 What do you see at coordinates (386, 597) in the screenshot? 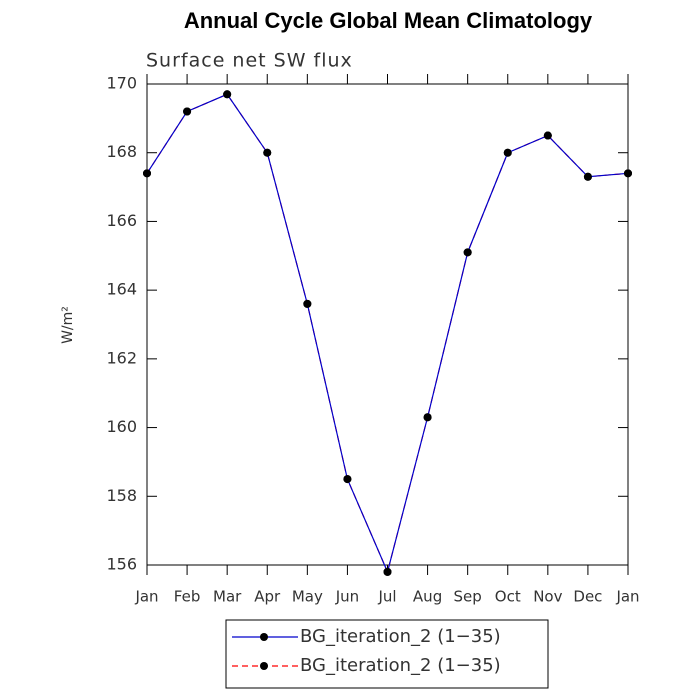
I see `x-tick-label: Jul` at bounding box center [386, 597].